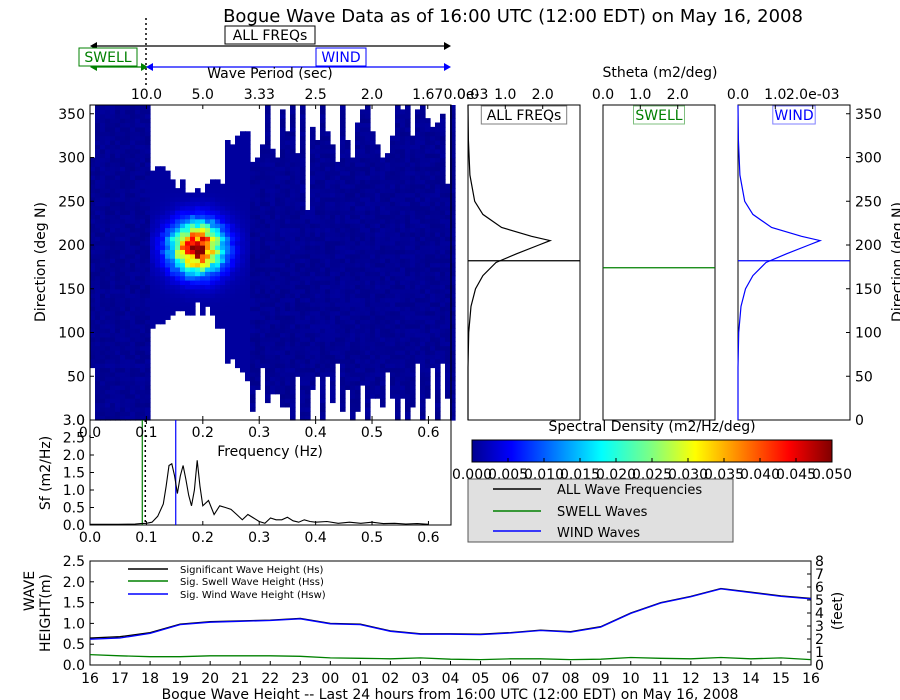  What do you see at coordinates (150, 679) in the screenshot?
I see `history-hour-tick-label: 18` at bounding box center [150, 679].